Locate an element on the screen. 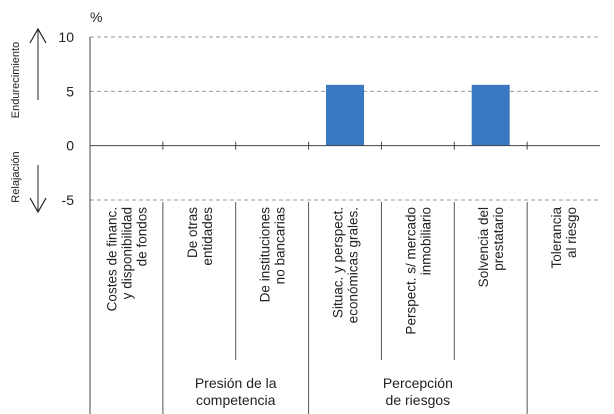 Image resolution: width=614 pixels, height=414 pixels. category-label-line: Tolerancia is located at coordinates (556, 238).